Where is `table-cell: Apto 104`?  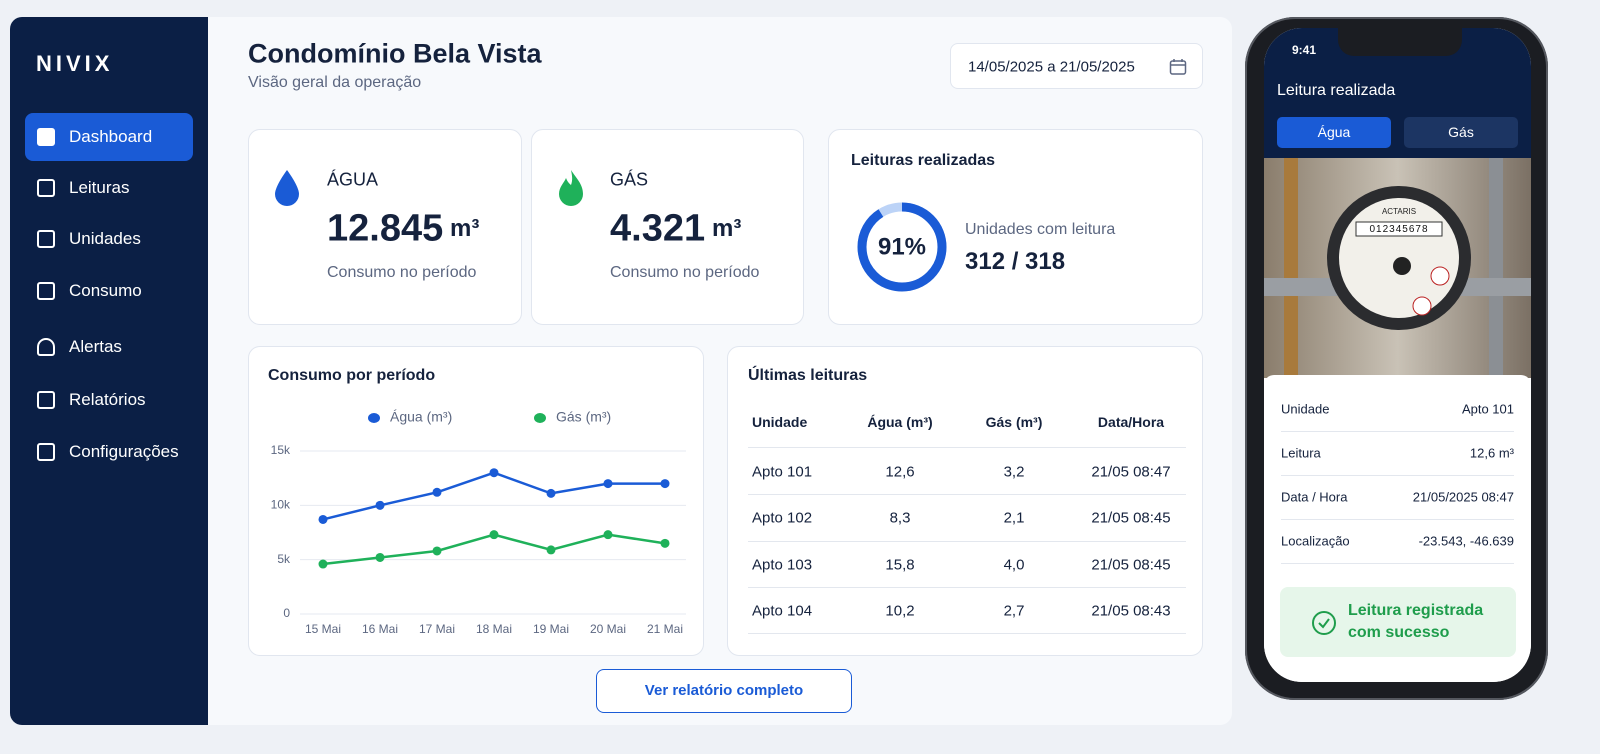
table-cell: Apto 104 is located at coordinates (782, 611).